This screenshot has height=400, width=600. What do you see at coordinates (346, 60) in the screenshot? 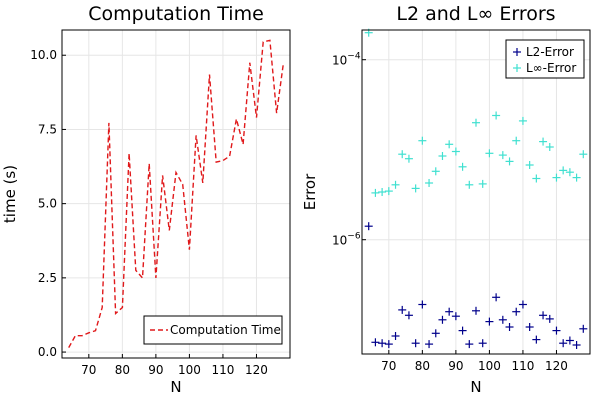
I see `y-tick-label: 10⁻⁴` at bounding box center [346, 60].